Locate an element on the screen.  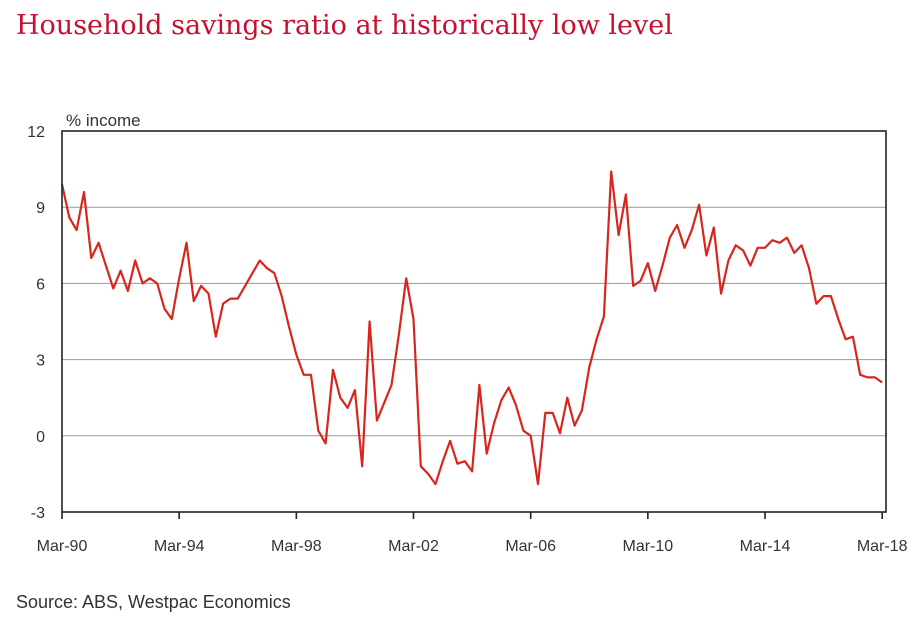
y-tick-labels: -3 0 3 6 9 12 is located at coordinates (36, 323).